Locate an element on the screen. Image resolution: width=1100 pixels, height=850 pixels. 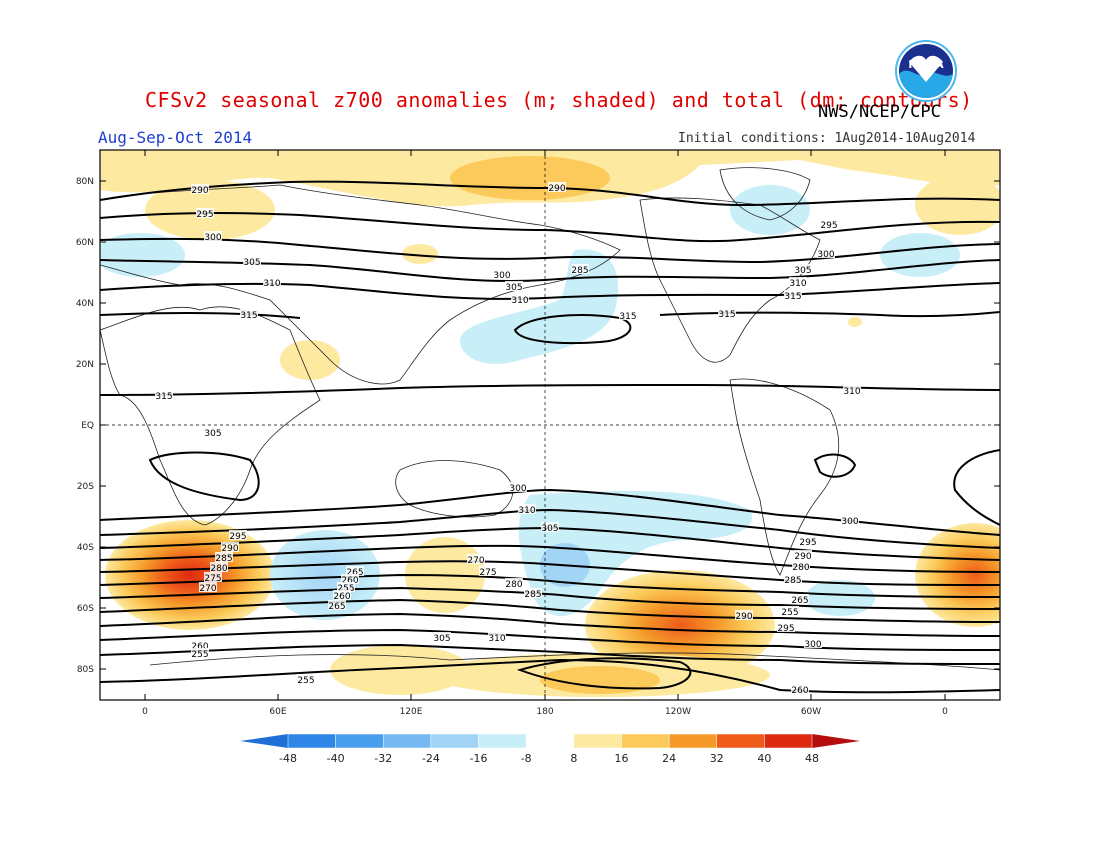
source-label: NWS/NCEP/CPC is located at coordinates (879, 112).